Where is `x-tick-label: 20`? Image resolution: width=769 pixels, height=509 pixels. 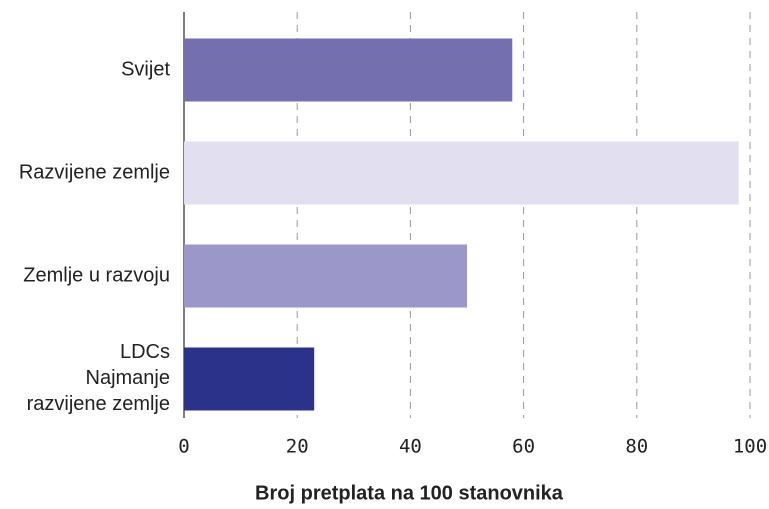
x-tick-label: 20 is located at coordinates (297, 447).